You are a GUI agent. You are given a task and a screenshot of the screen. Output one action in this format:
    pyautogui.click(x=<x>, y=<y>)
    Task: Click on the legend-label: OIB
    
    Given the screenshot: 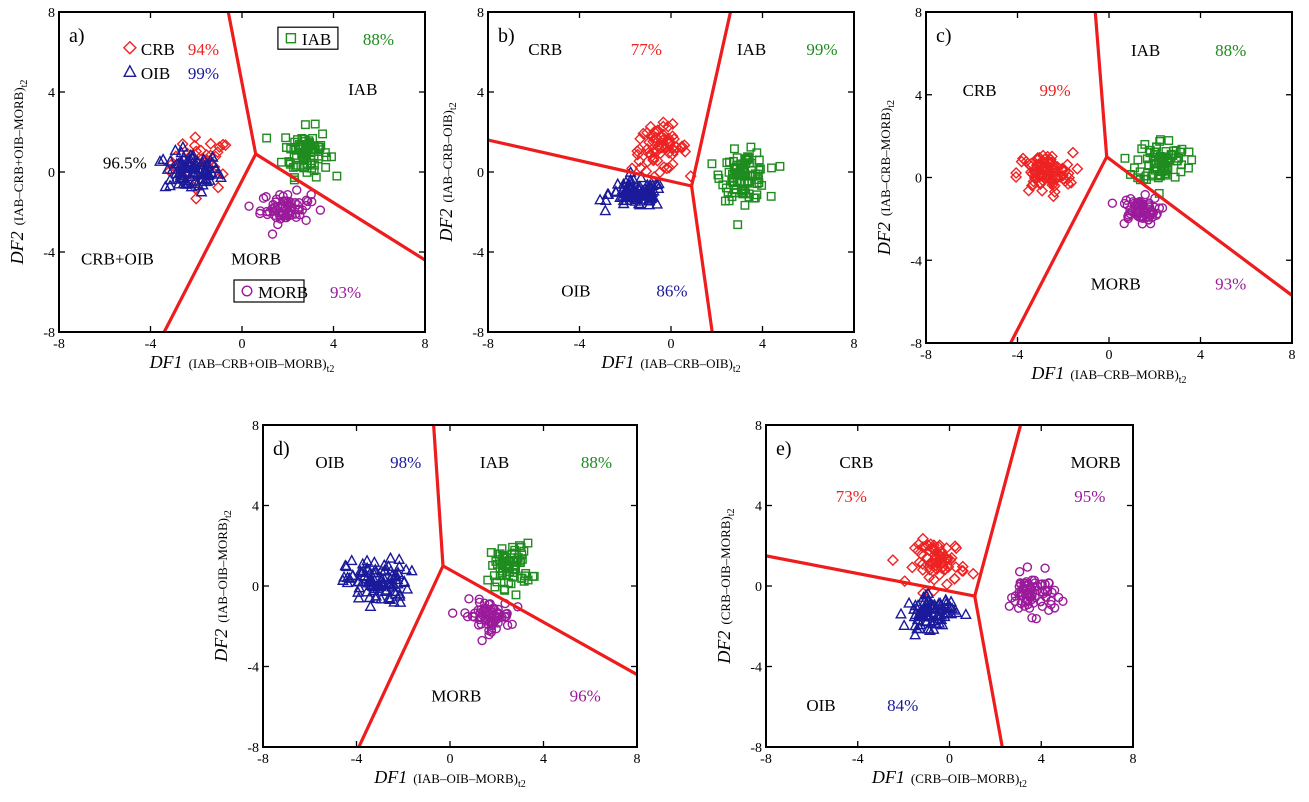 What is the action you would take?
    pyautogui.click(x=155, y=73)
    